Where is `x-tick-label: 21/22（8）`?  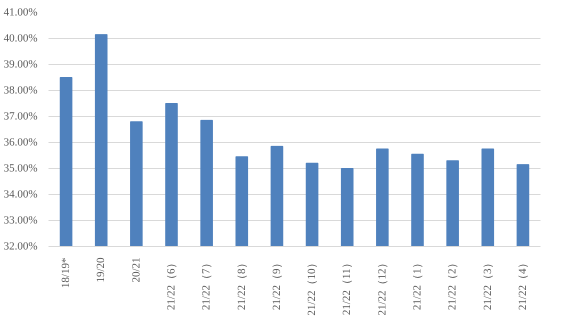 x-tick-label: 21/22（8） is located at coordinates (242, 283).